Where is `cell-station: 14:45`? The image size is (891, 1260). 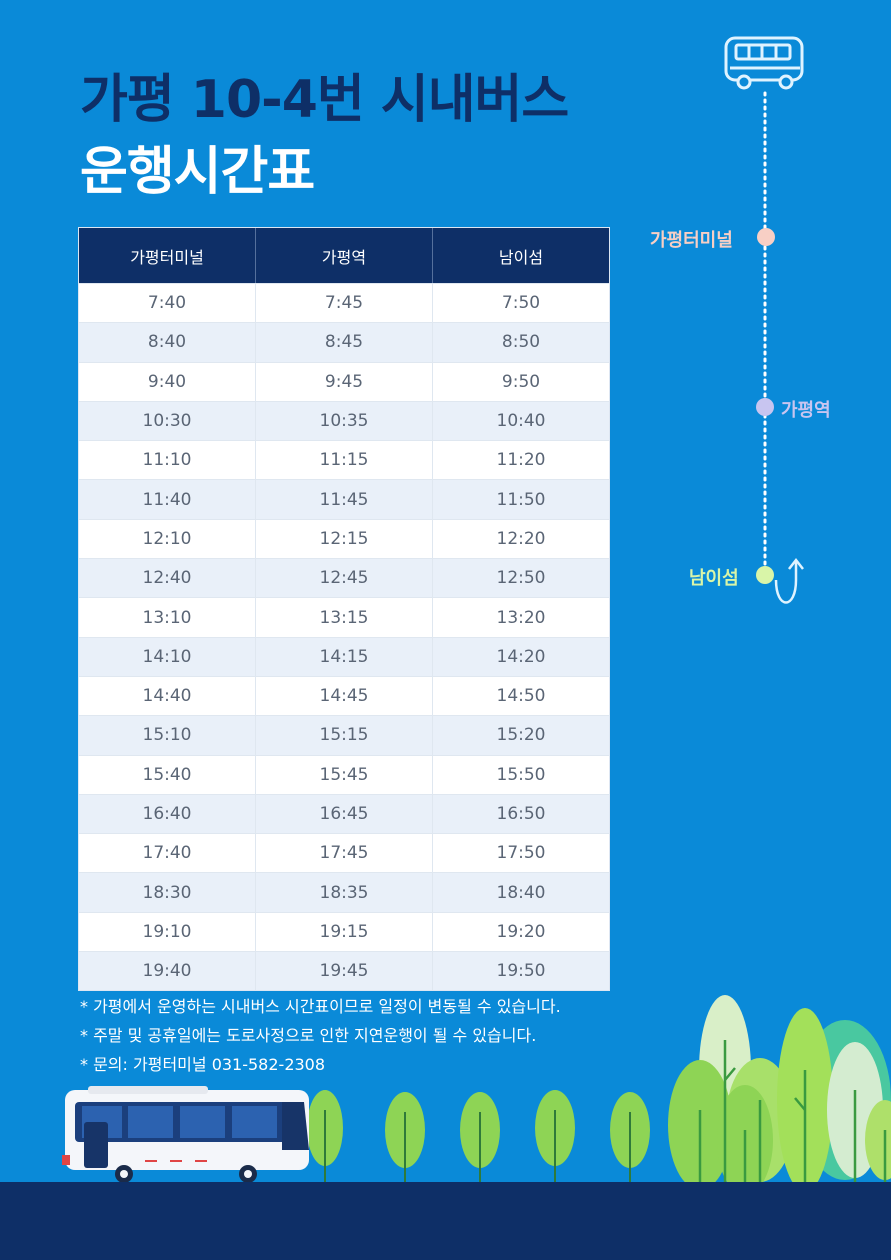
cell-station: 14:45 is located at coordinates (344, 696).